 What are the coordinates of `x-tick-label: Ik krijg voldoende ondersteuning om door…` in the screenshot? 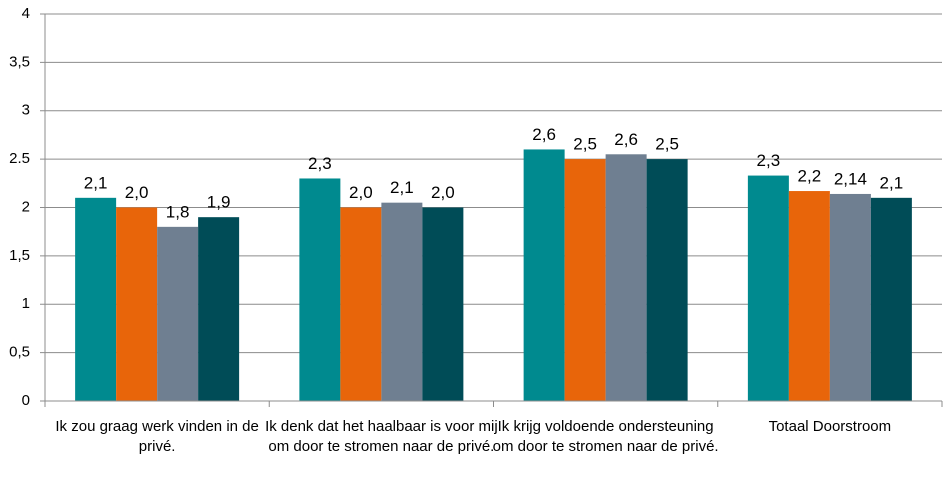 It's located at (605, 436).